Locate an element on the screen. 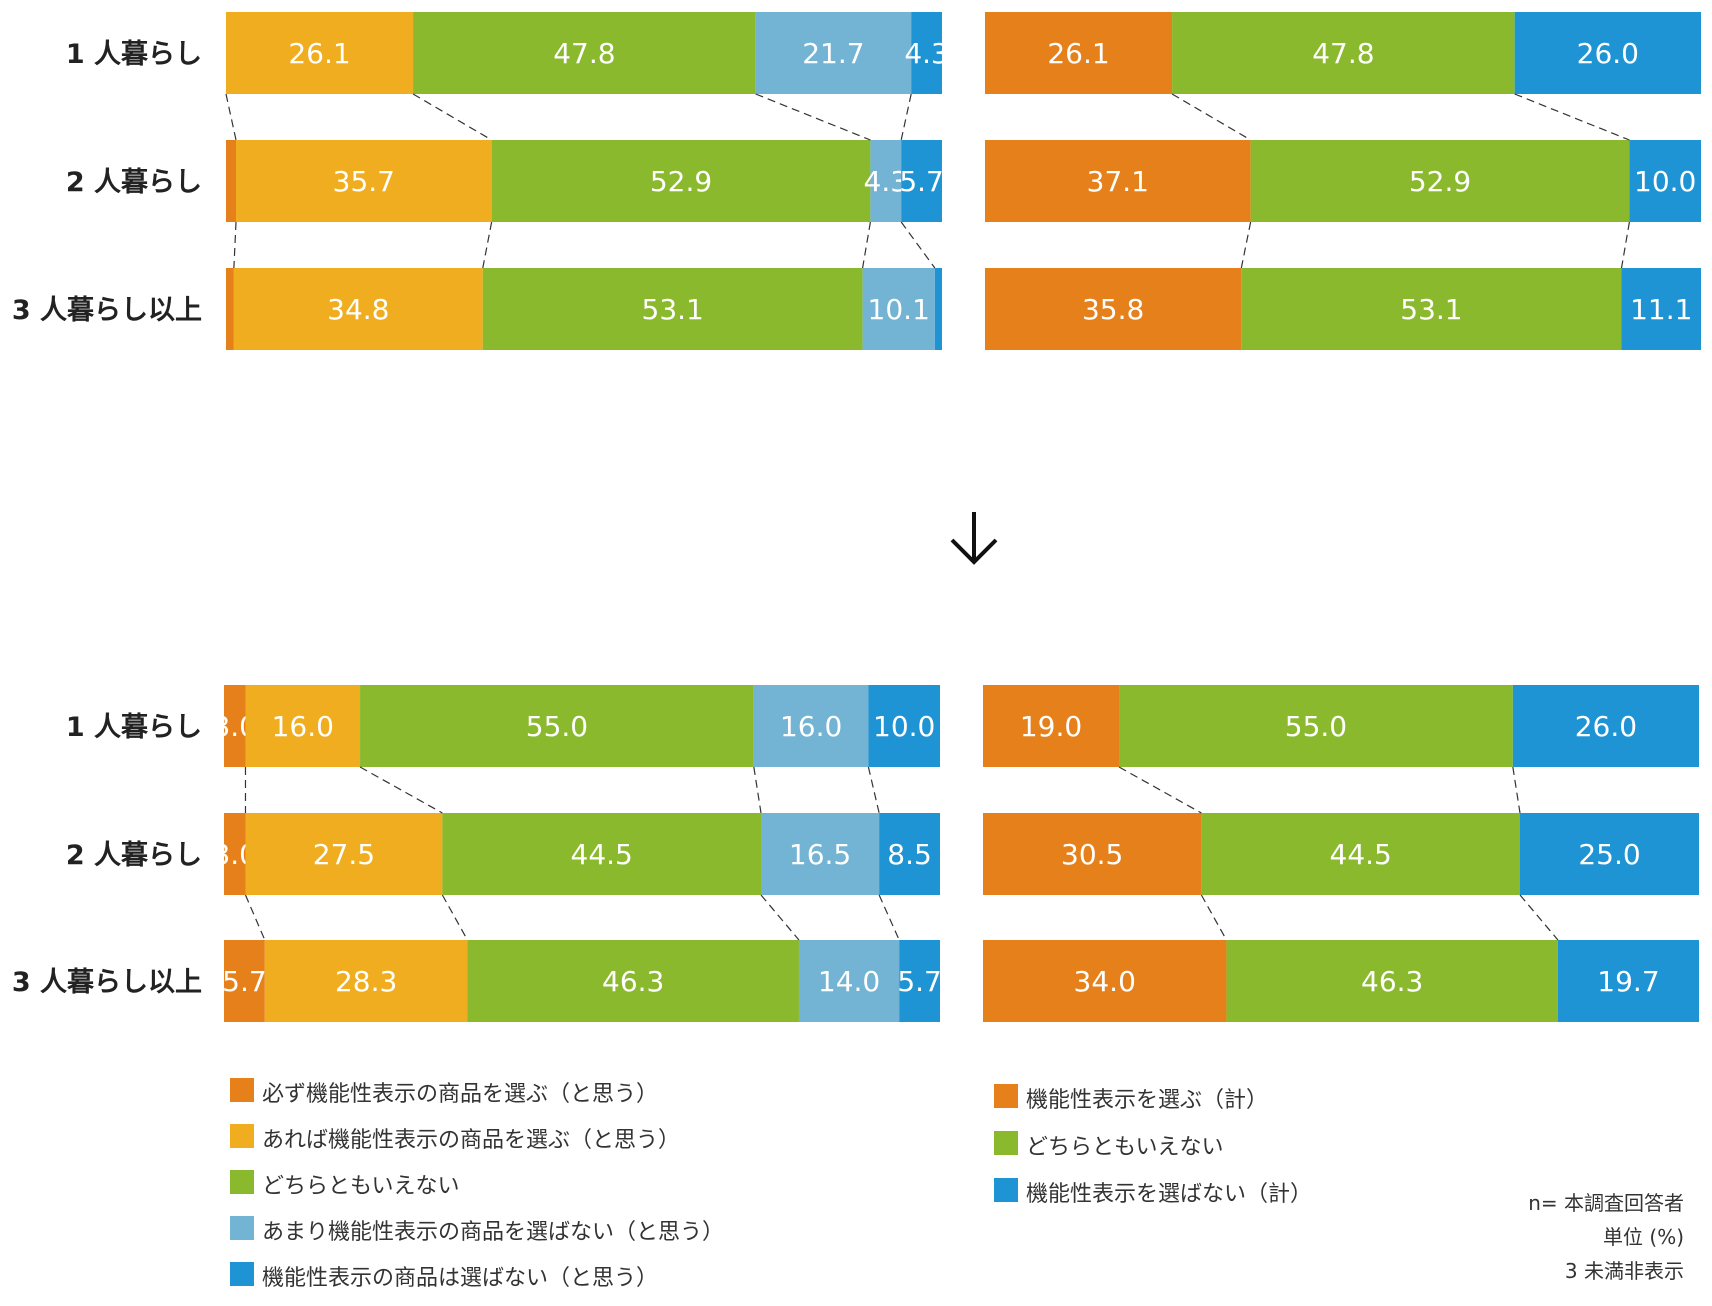 This screenshot has width=1712, height=1306. data-label: 26.1 is located at coordinates (1078, 53).